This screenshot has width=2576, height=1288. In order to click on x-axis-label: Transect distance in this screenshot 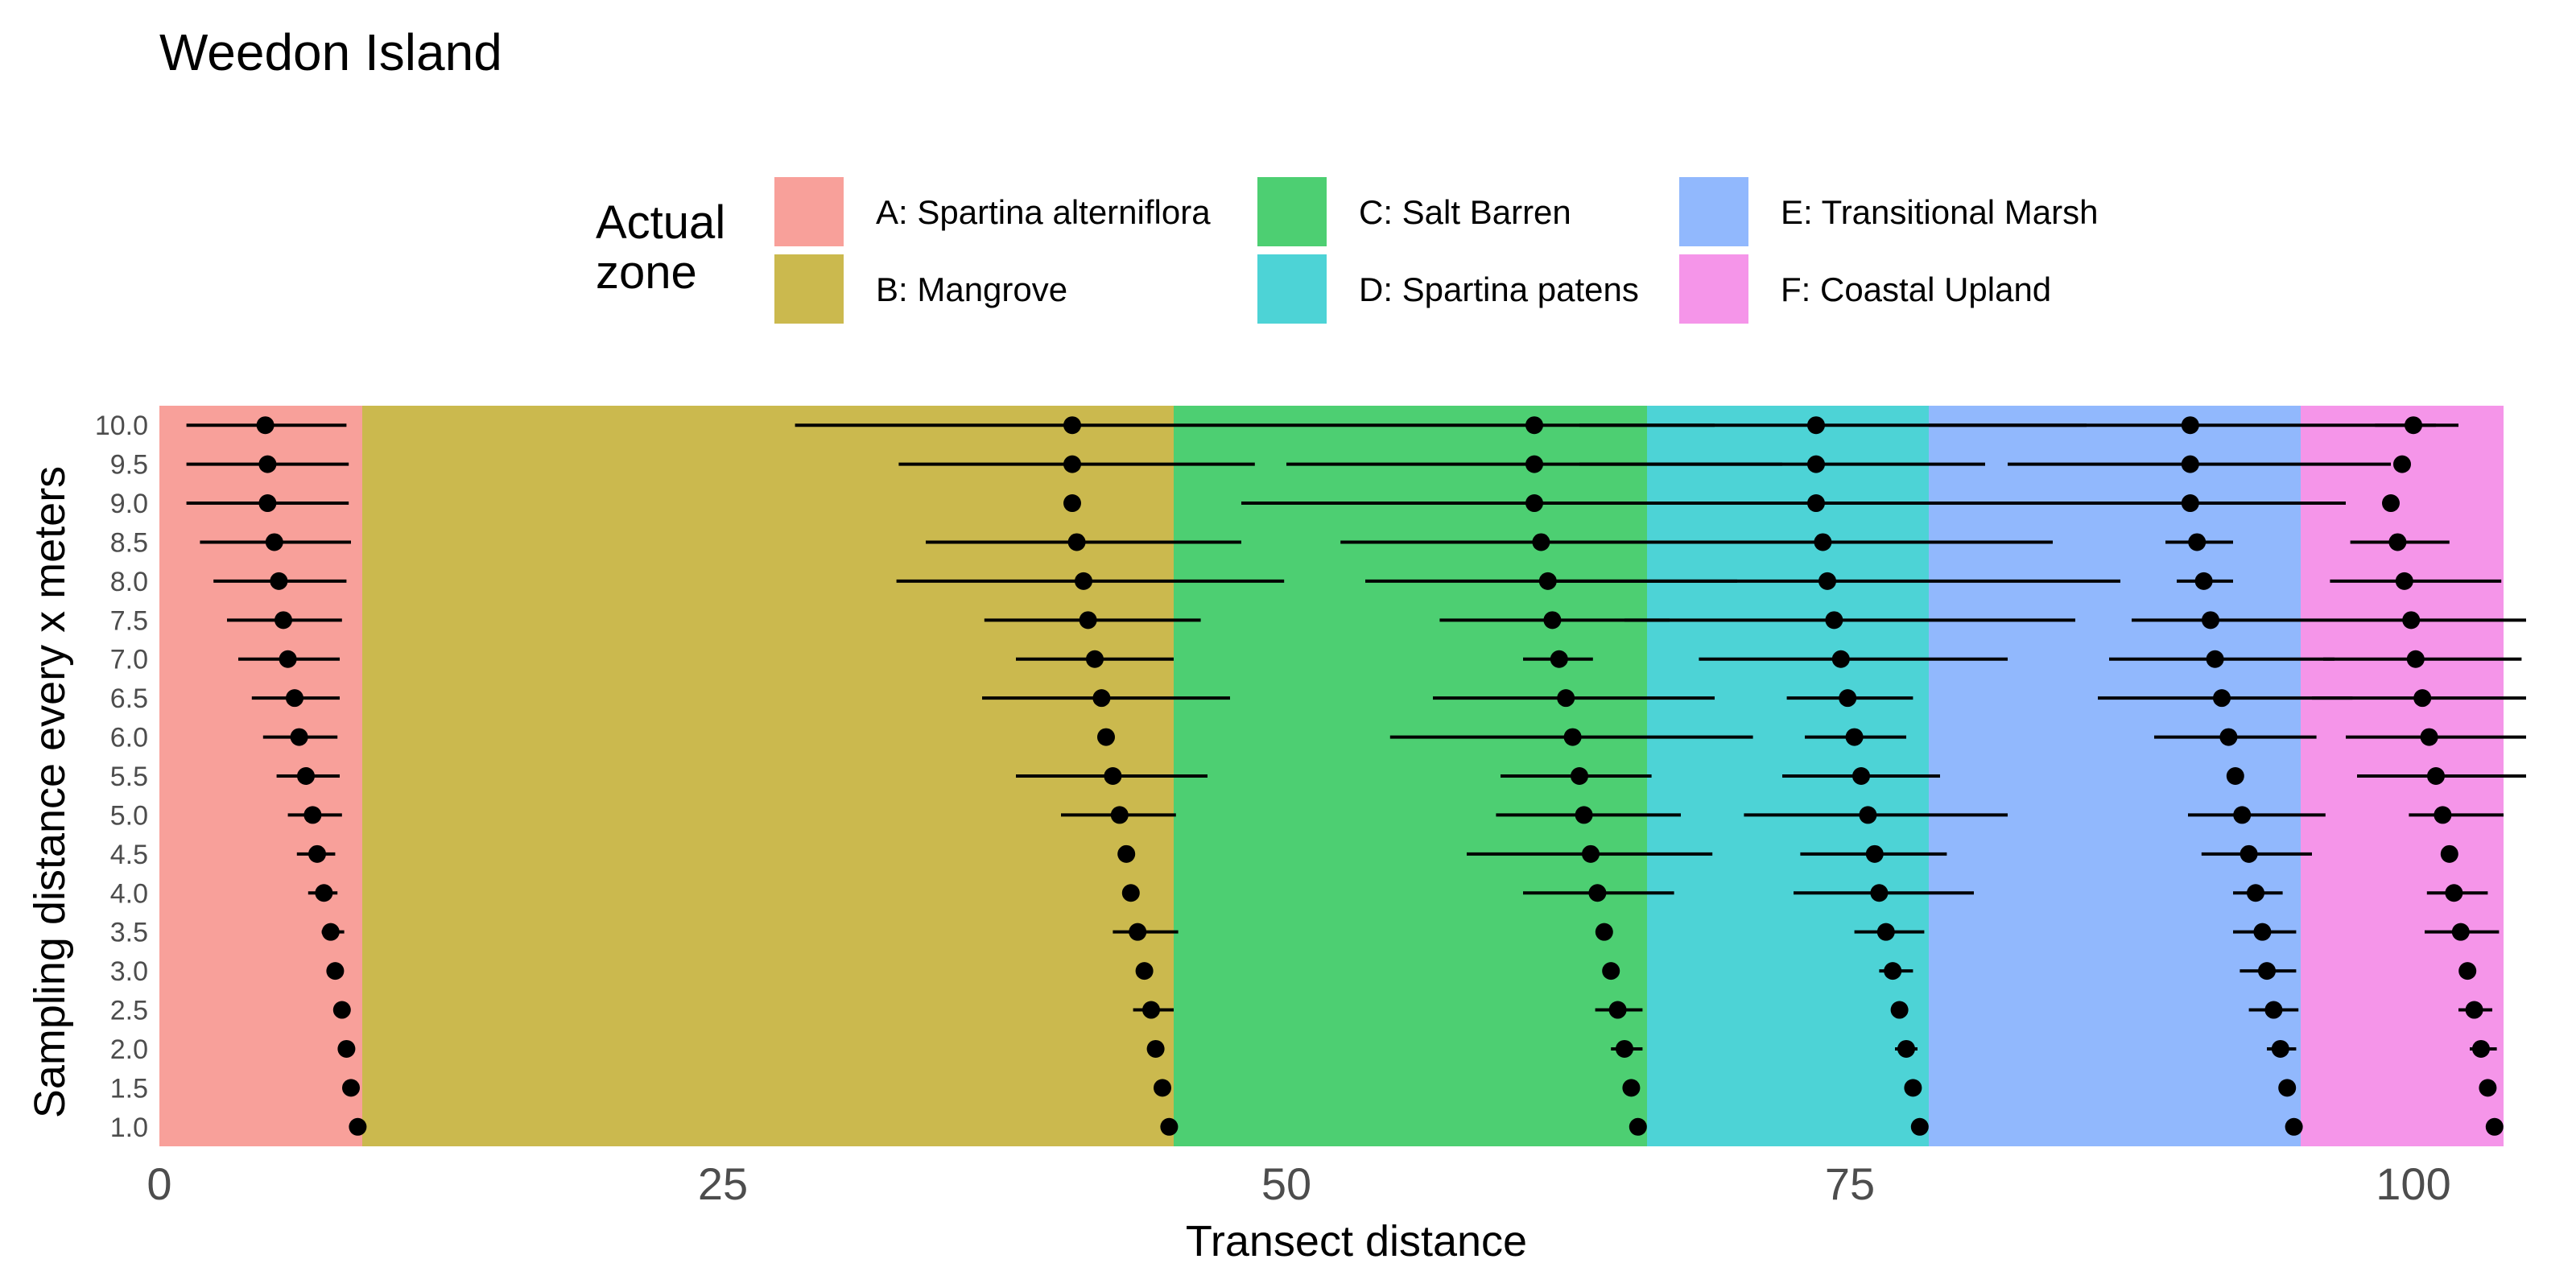, I will do `click(1356, 1241)`.